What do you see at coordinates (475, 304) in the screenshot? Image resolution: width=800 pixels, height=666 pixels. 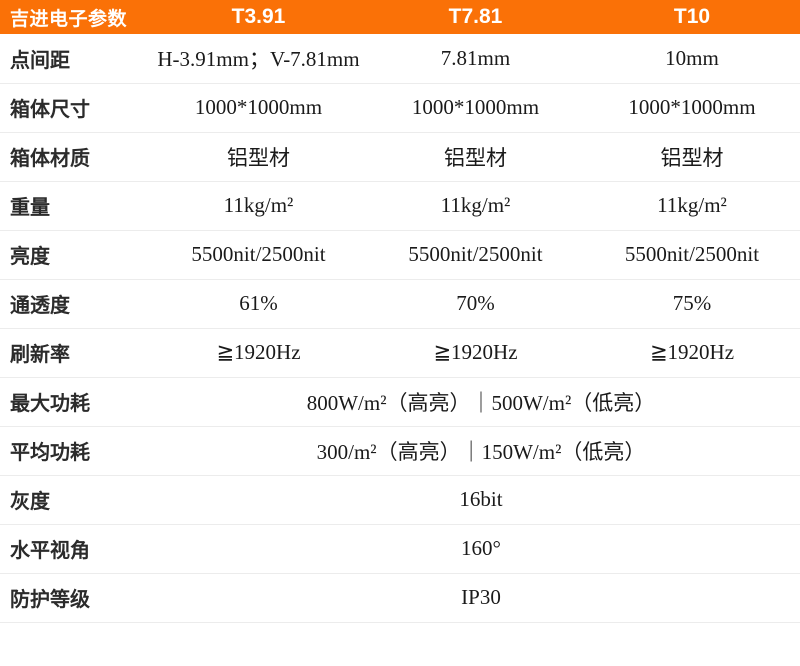 I see `spec-value: 70%` at bounding box center [475, 304].